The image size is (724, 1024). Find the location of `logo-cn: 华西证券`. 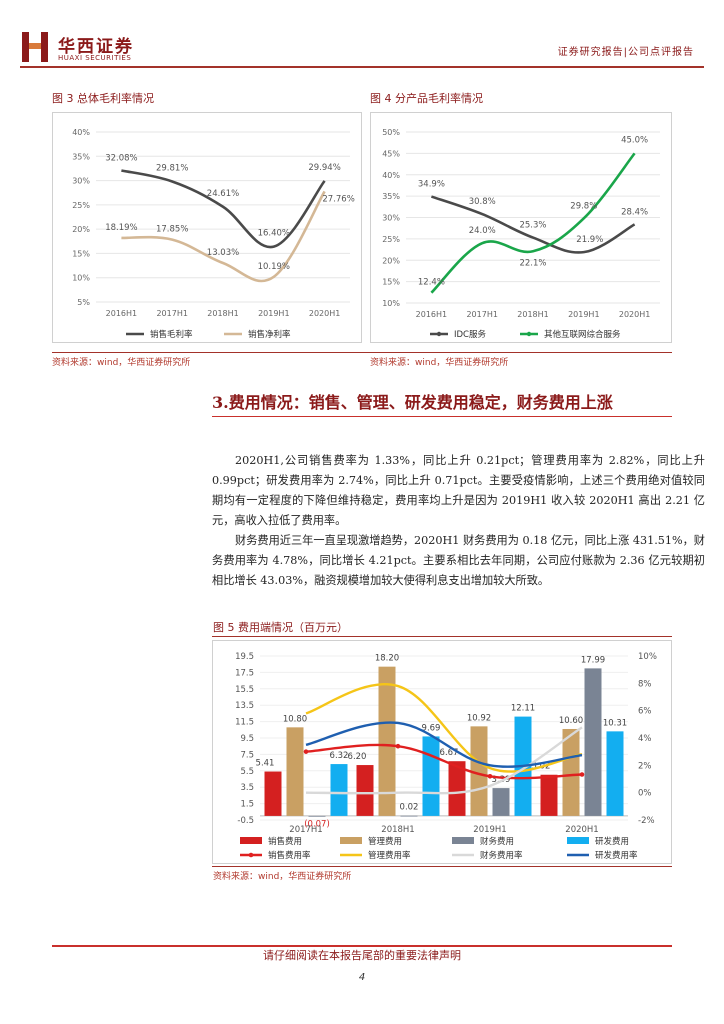

logo-cn: 华西证券 is located at coordinates (96, 47).